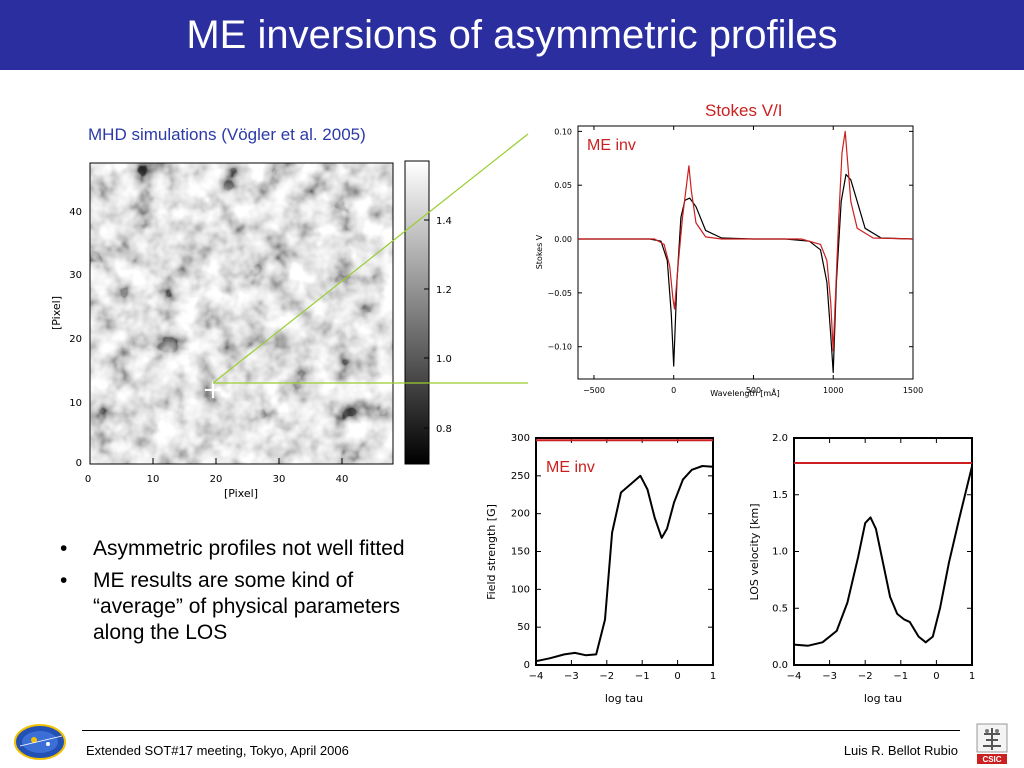 Image resolution: width=1024 pixels, height=768 pixels. I want to click on iaa-logo, so click(40, 742).